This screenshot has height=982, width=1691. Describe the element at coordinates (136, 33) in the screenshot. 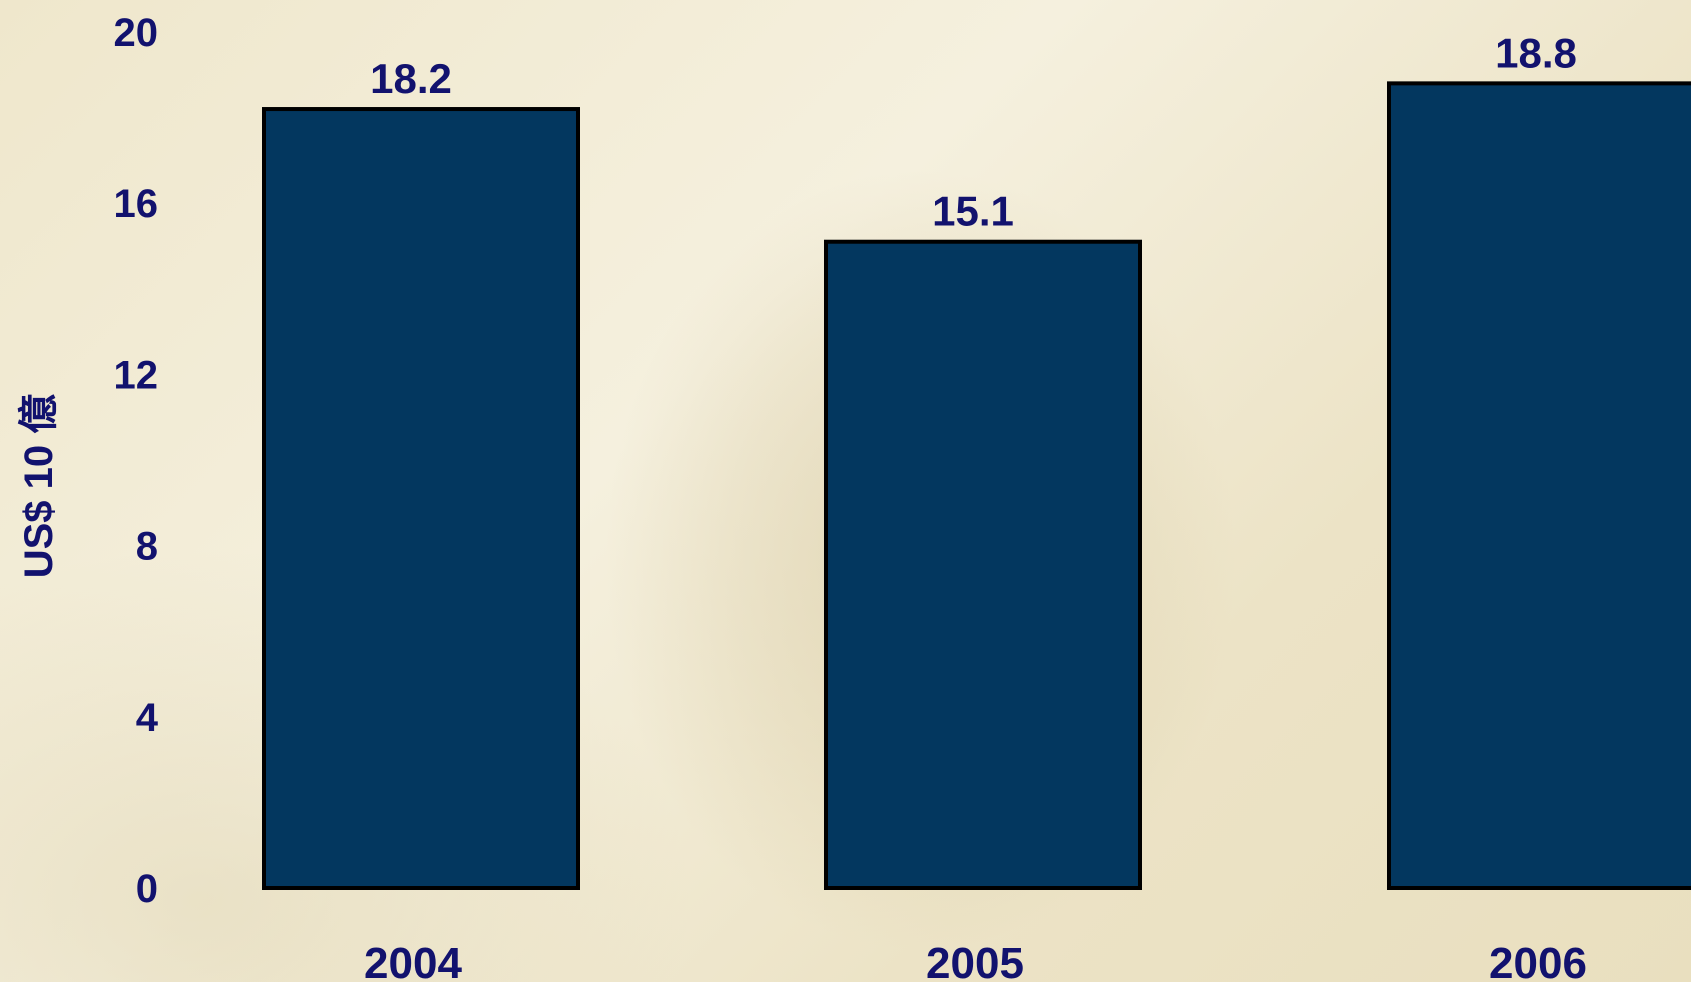

I see `y-tick-label: 20` at that location.